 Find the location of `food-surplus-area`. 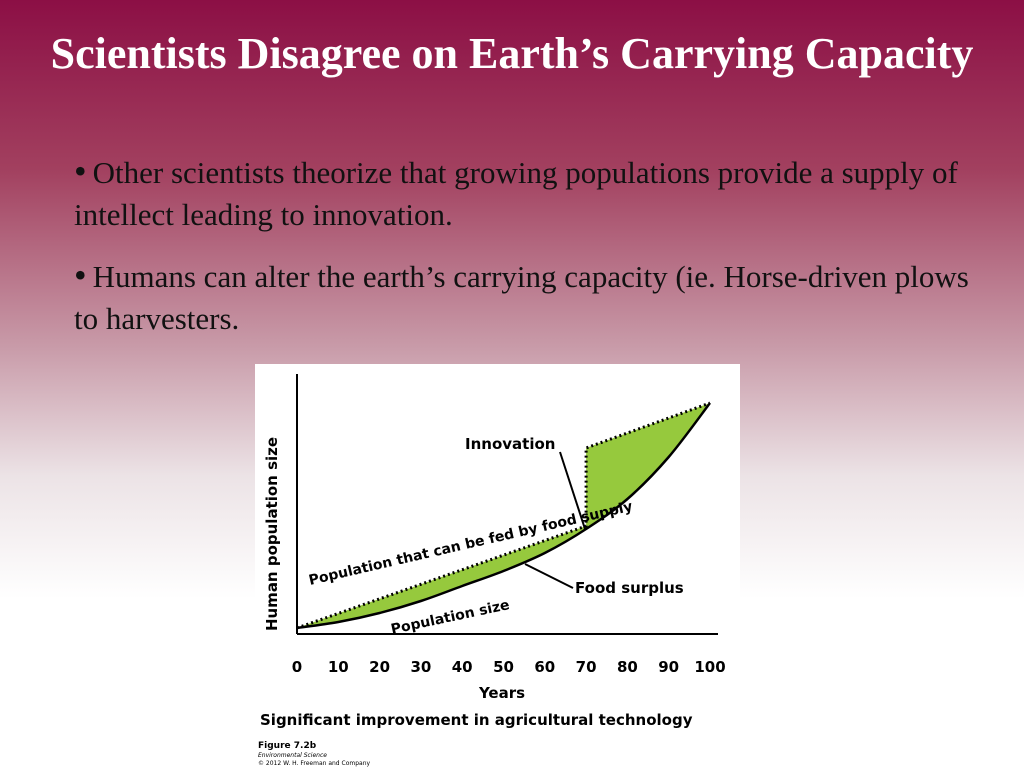

food-surplus-area is located at coordinates (503, 515).